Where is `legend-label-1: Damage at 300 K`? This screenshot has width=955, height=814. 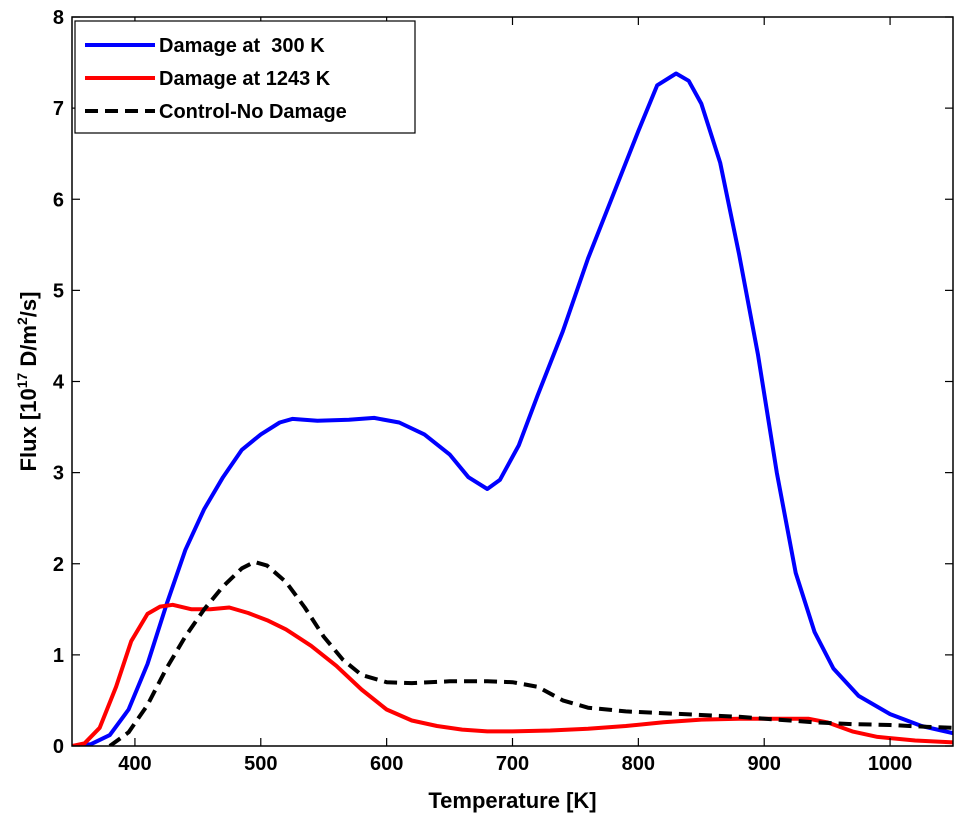
legend-label-1: Damage at 300 K is located at coordinates (242, 46).